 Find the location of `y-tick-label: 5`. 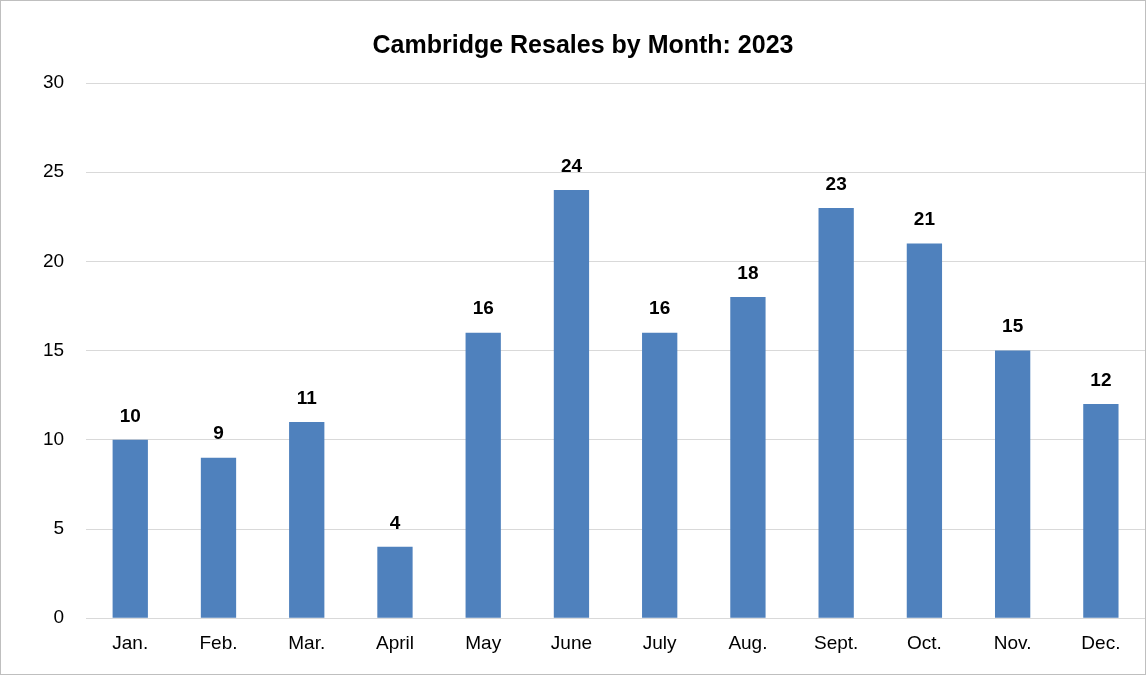

y-tick-label: 5 is located at coordinates (59, 528).